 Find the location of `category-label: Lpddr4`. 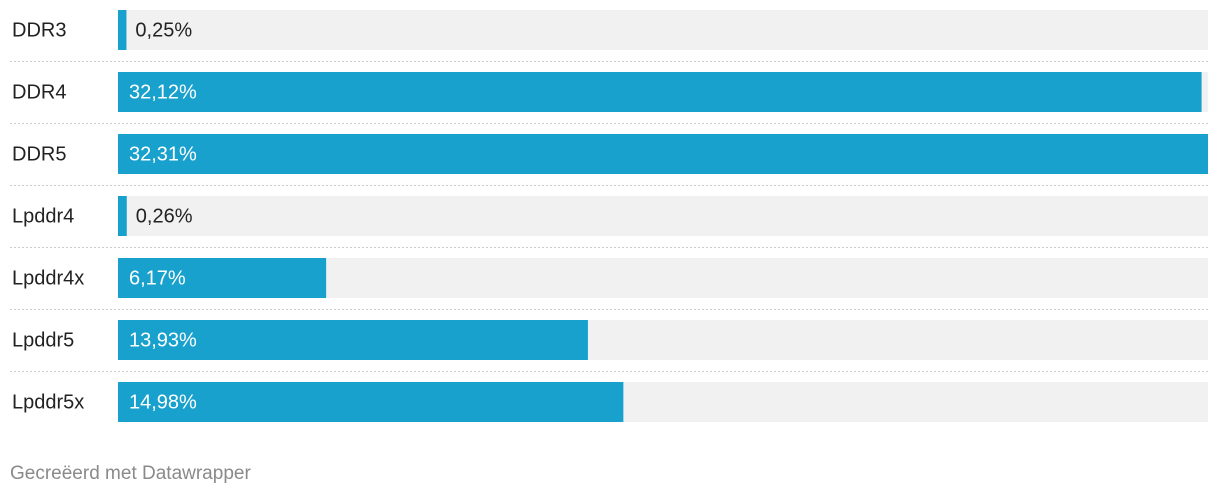

category-label: Lpddr4 is located at coordinates (43, 216).